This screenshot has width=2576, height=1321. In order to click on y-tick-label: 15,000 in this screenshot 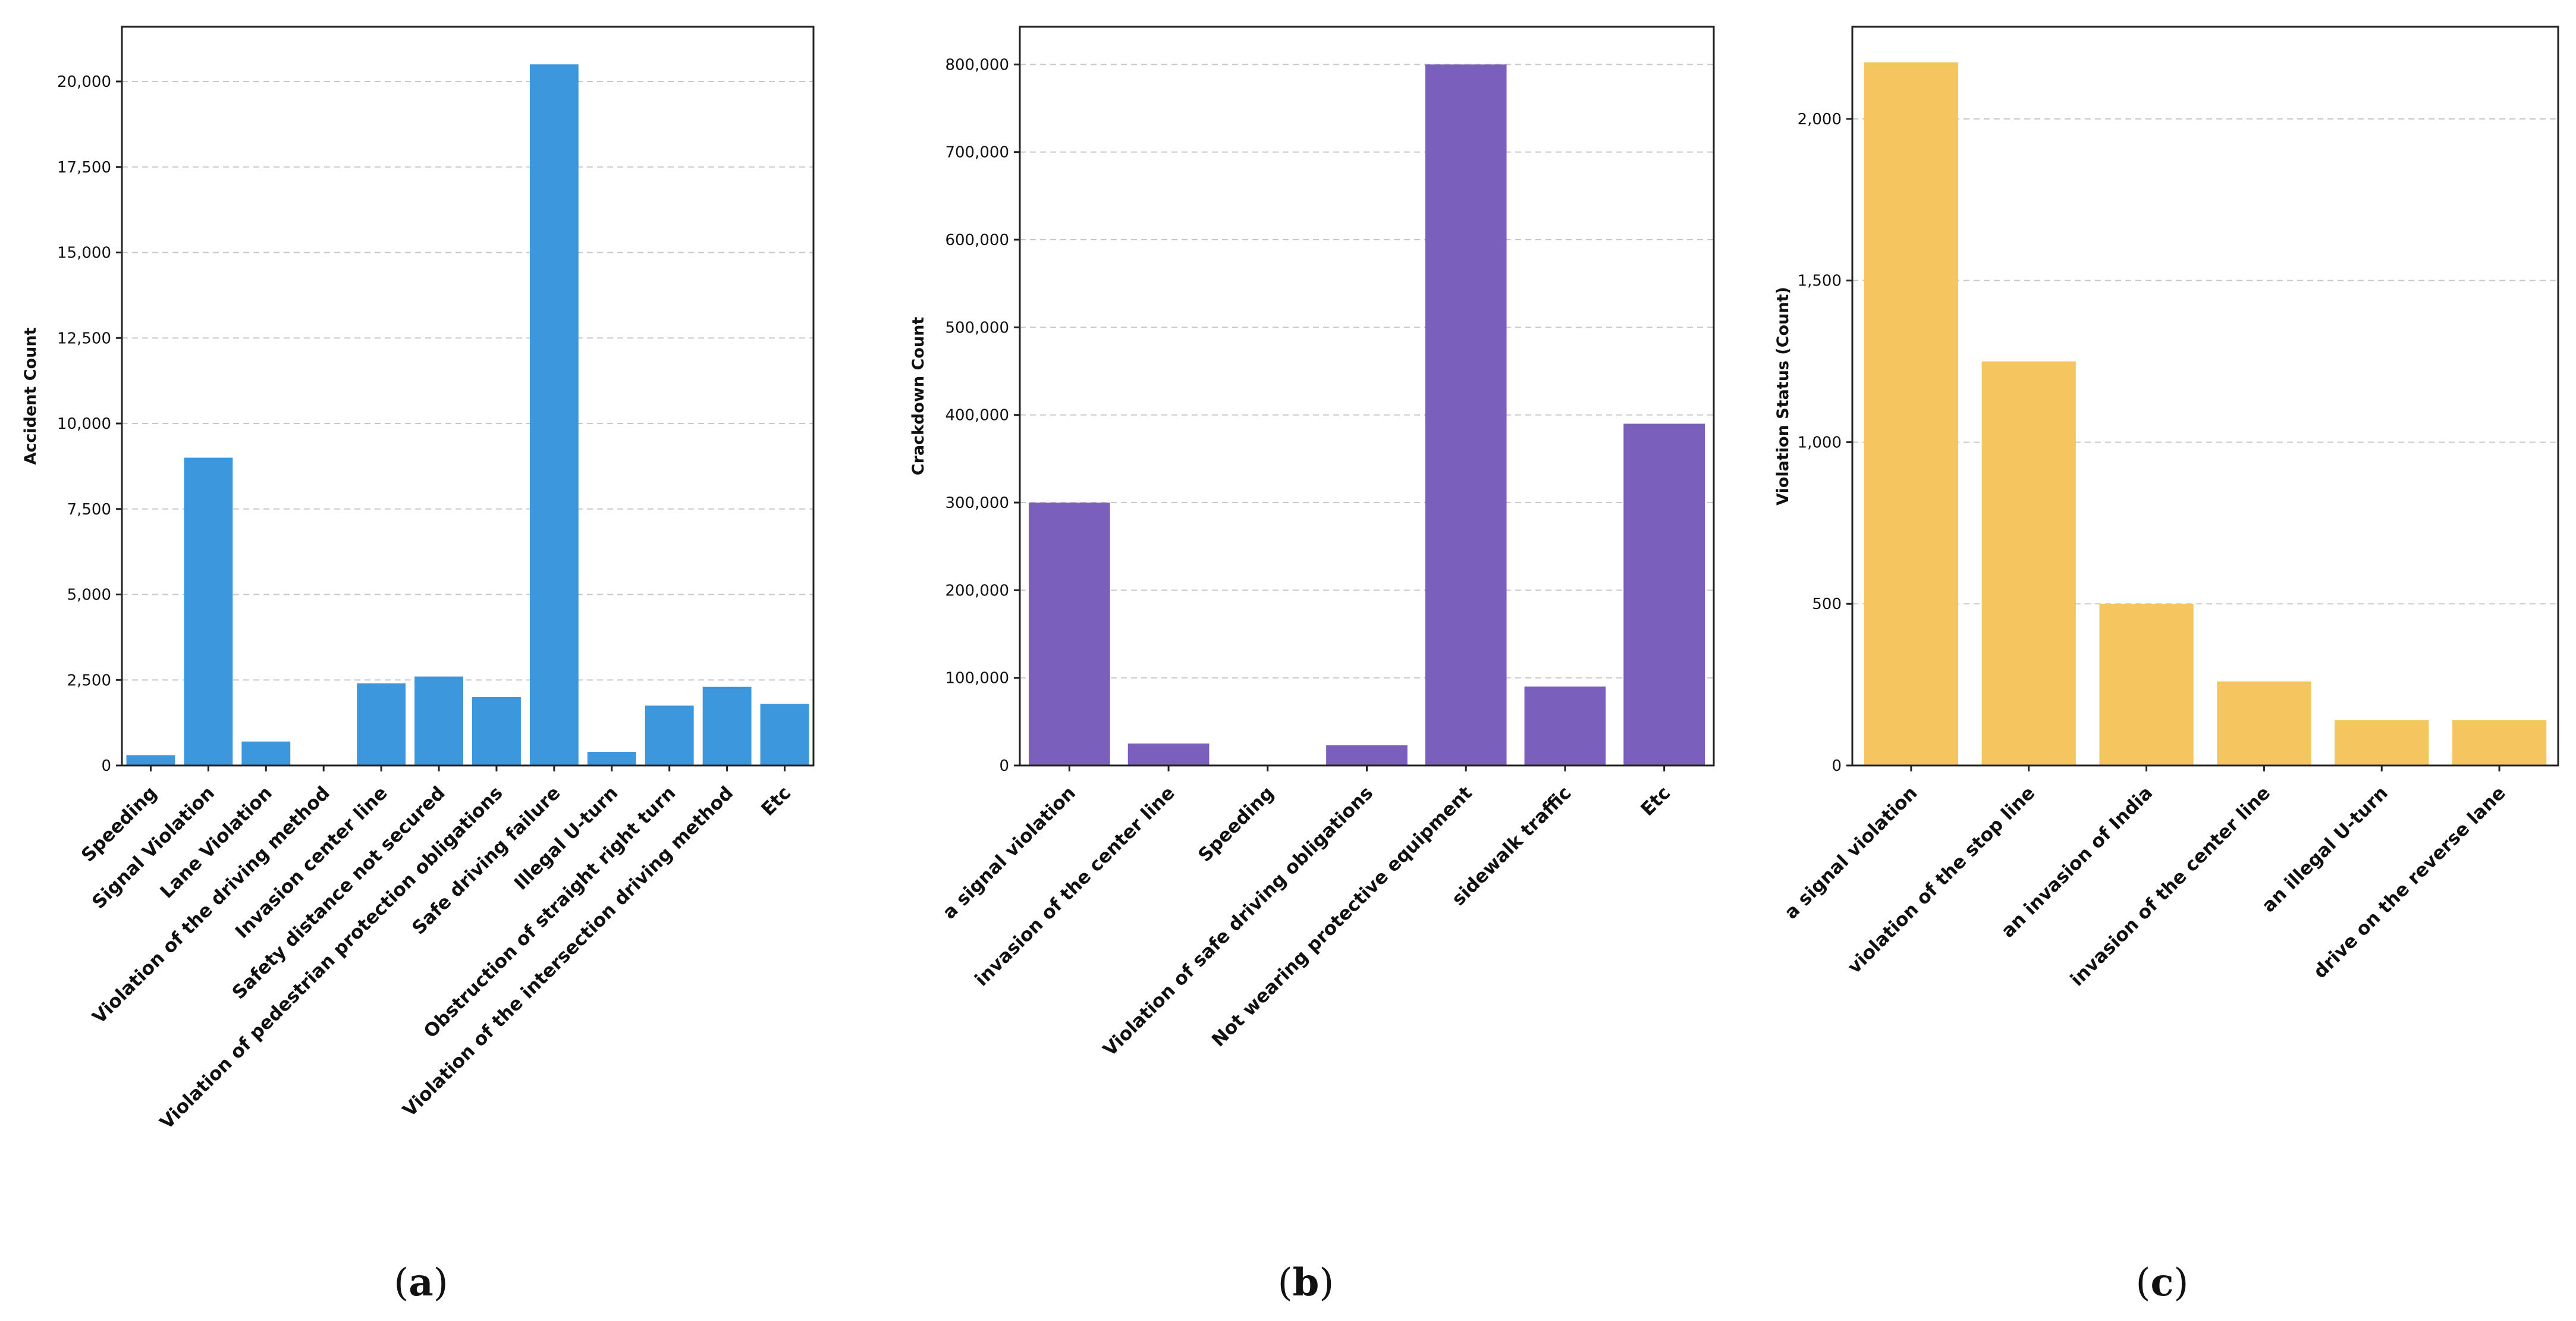, I will do `click(84, 253)`.